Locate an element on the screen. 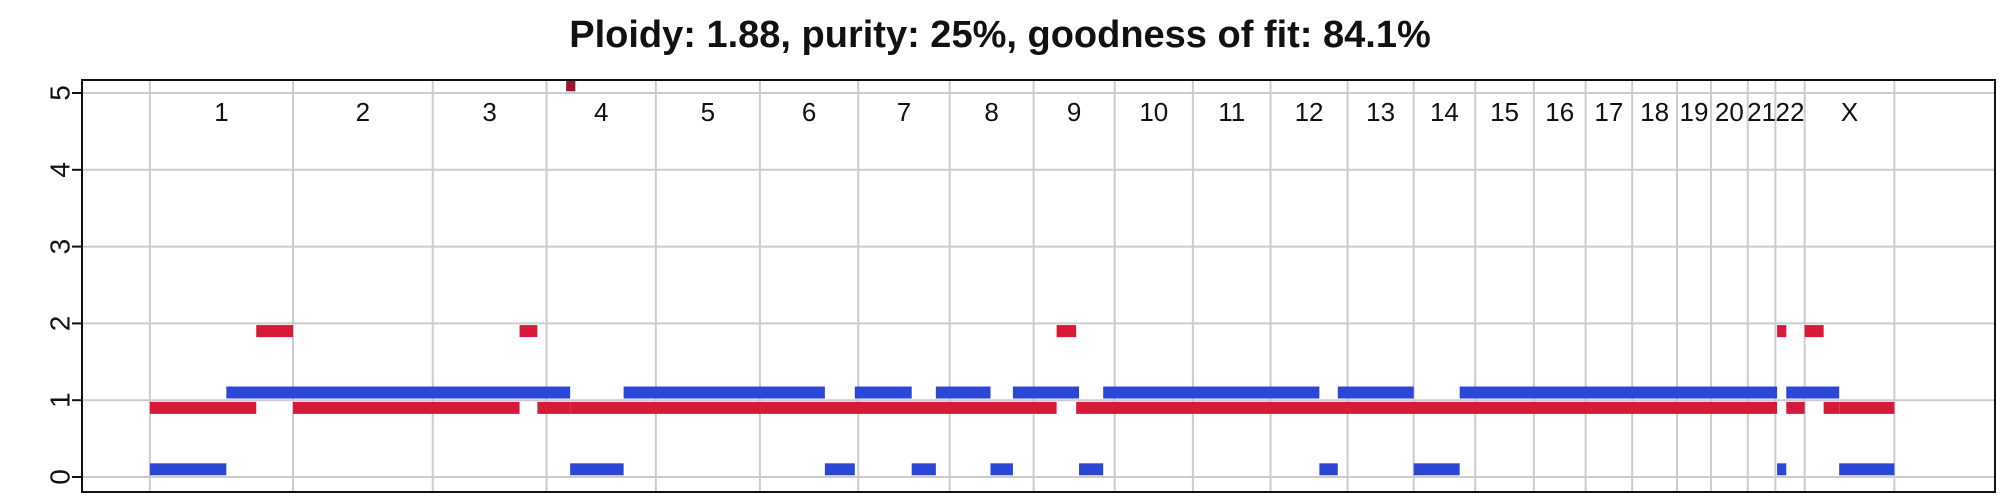 This screenshot has height=500, width=2000. chromosome-label: 15 is located at coordinates (1504, 112).